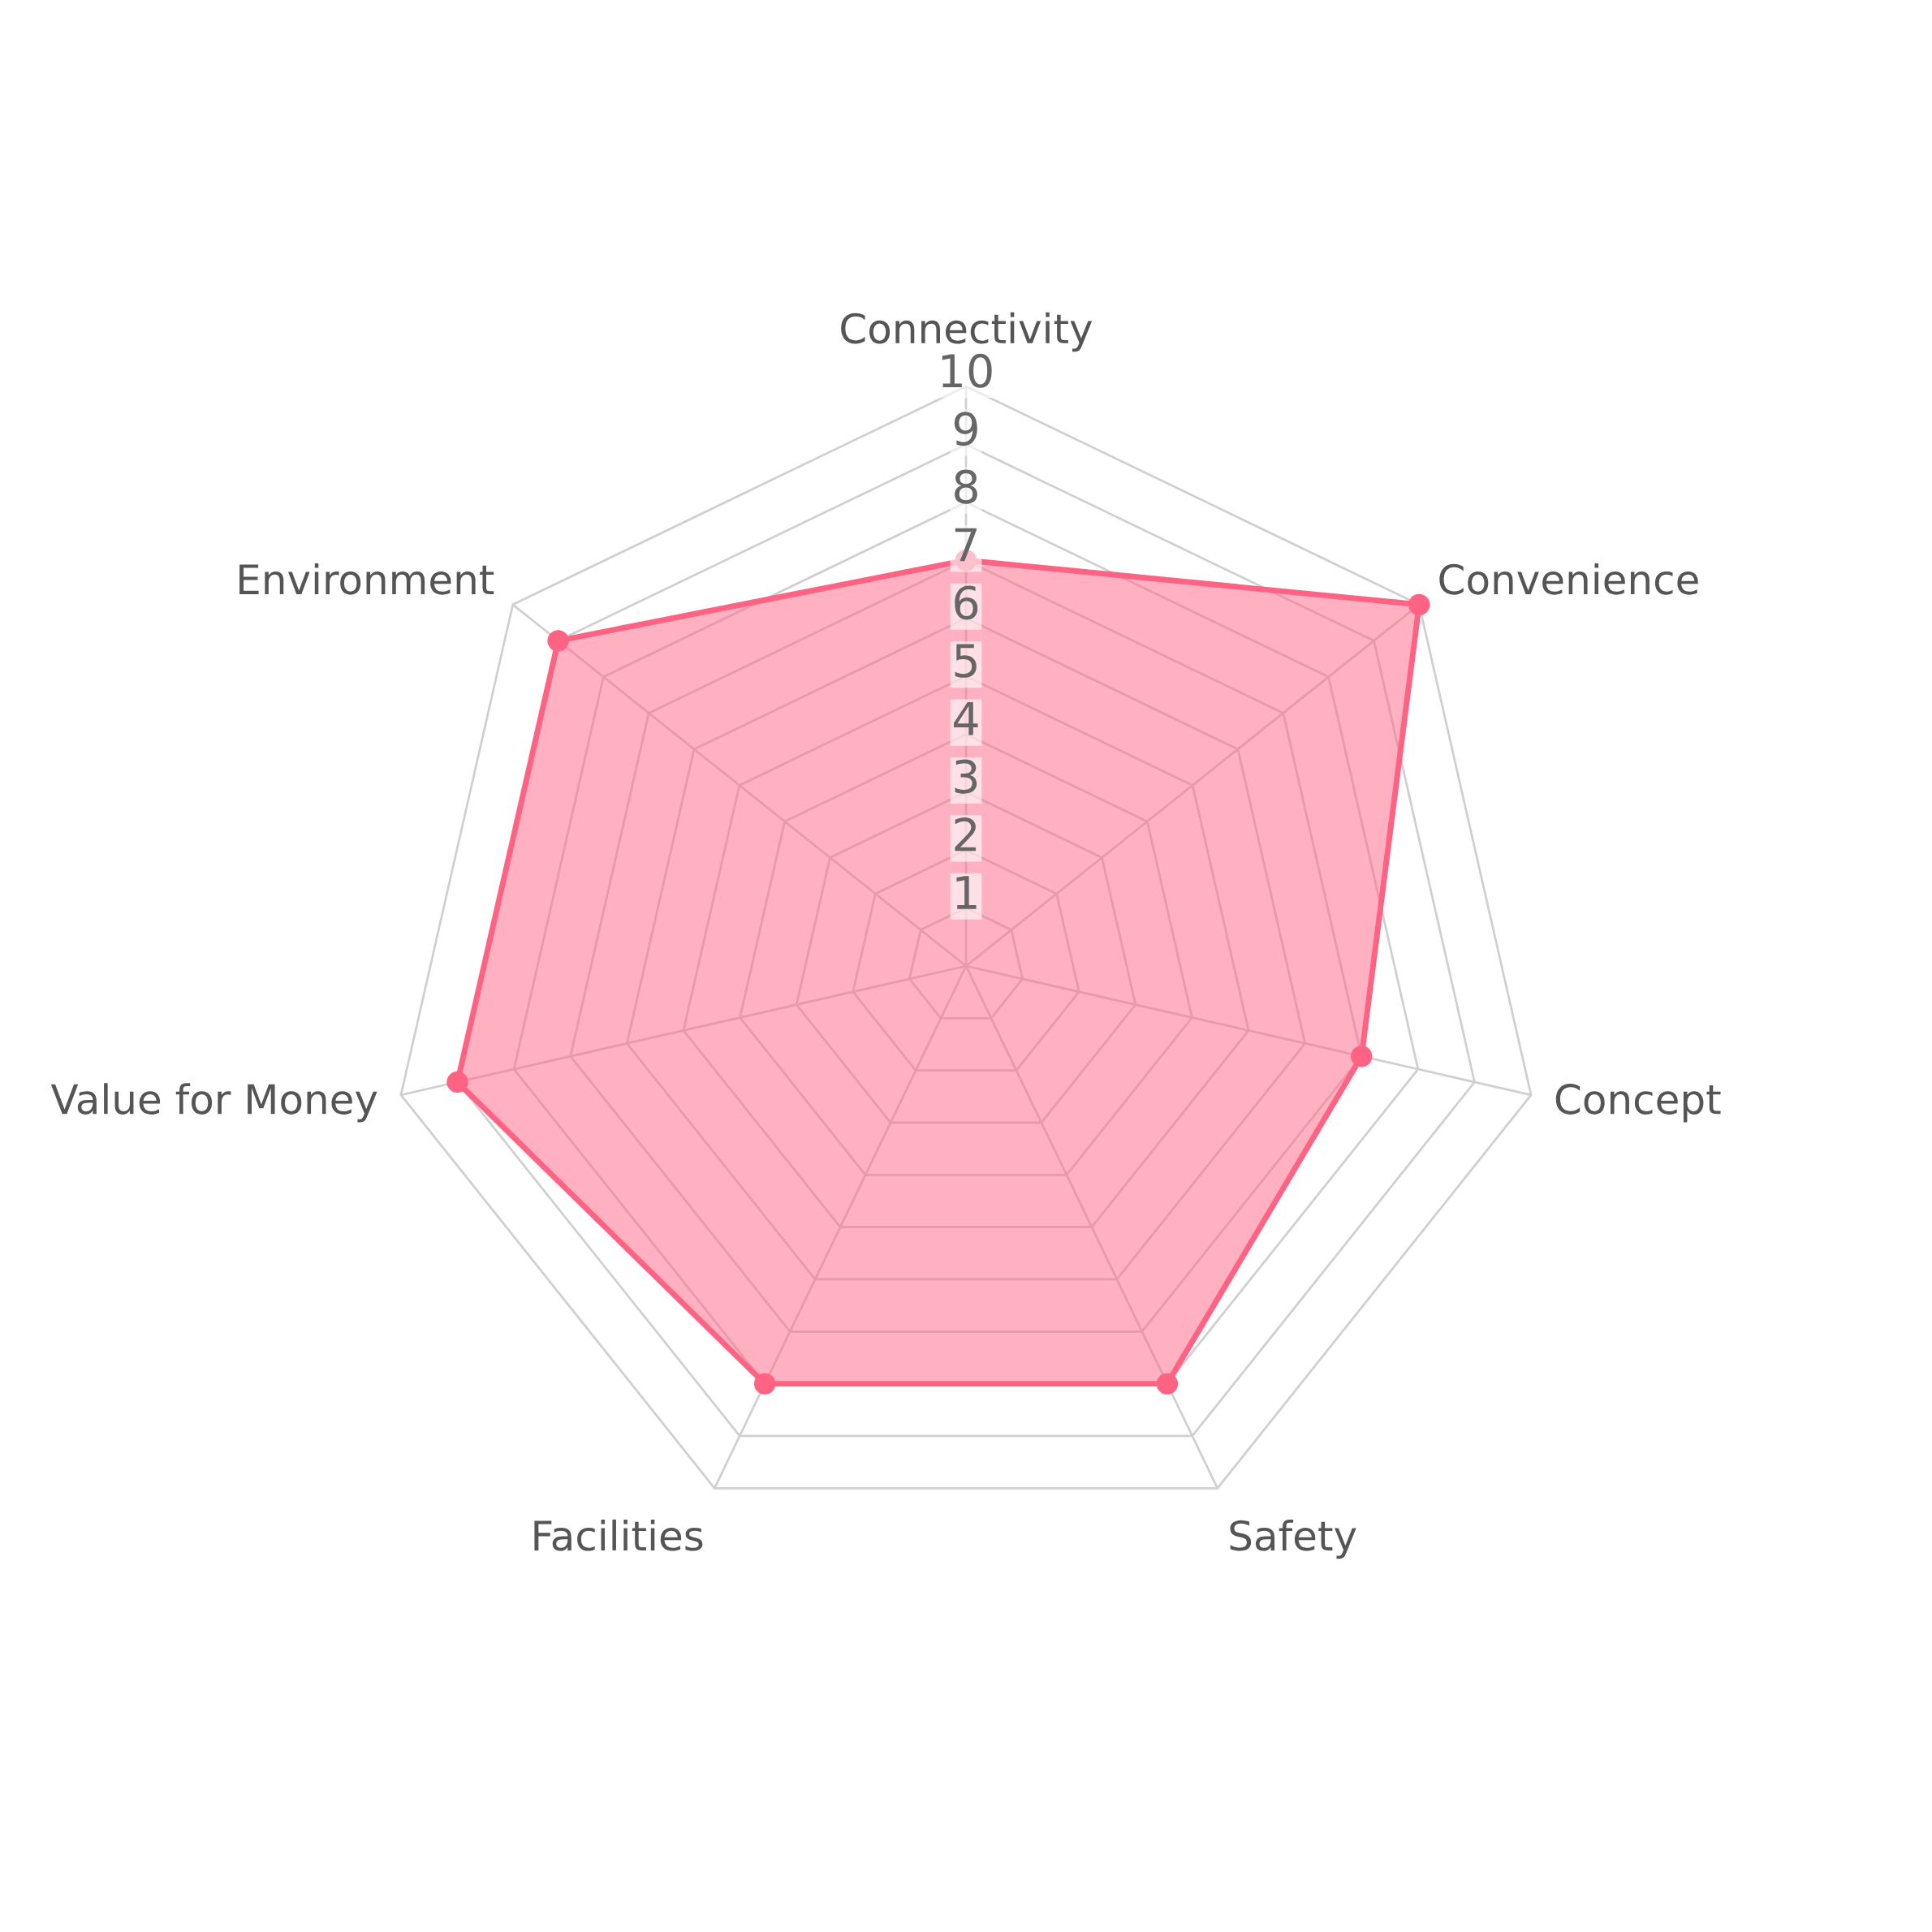 The width and height of the screenshot is (1932, 1932). What do you see at coordinates (213, 1103) in the screenshot?
I see `spoke-label: Value for Money` at bounding box center [213, 1103].